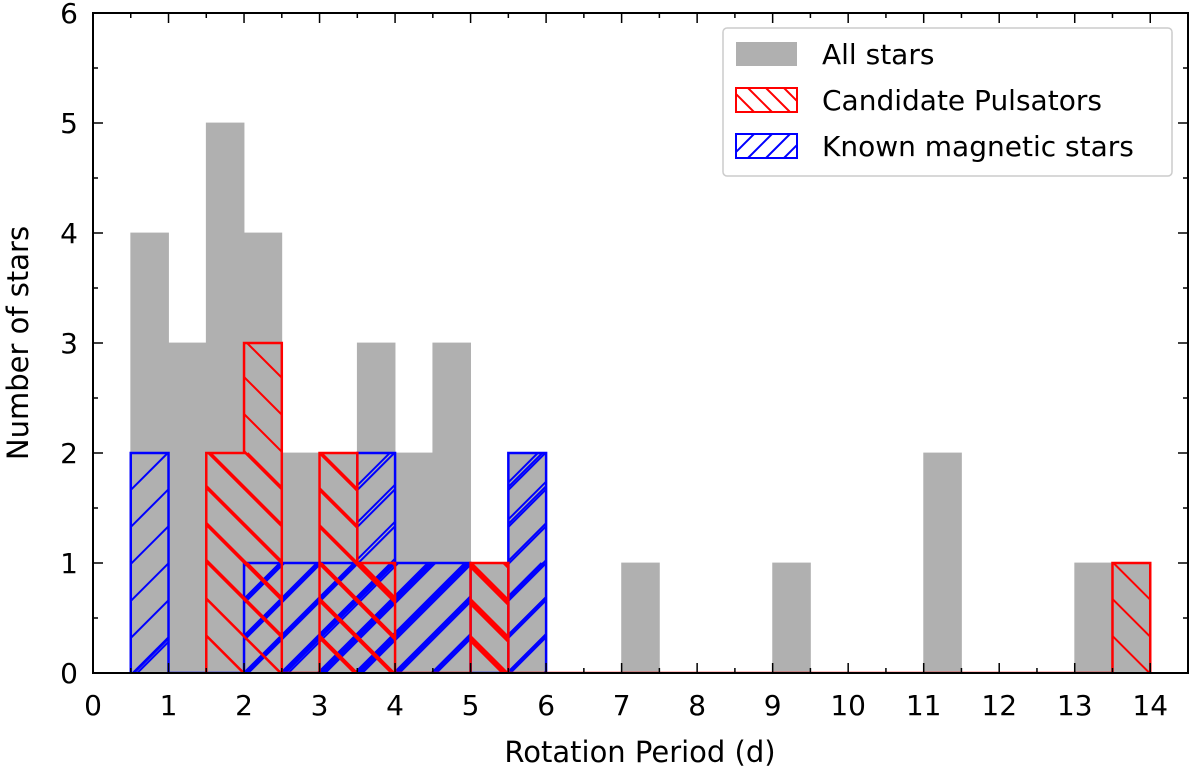  What do you see at coordinates (962, 100) in the screenshot?
I see `legend-label-candidate-pulsators: Candidate Pulsators` at bounding box center [962, 100].